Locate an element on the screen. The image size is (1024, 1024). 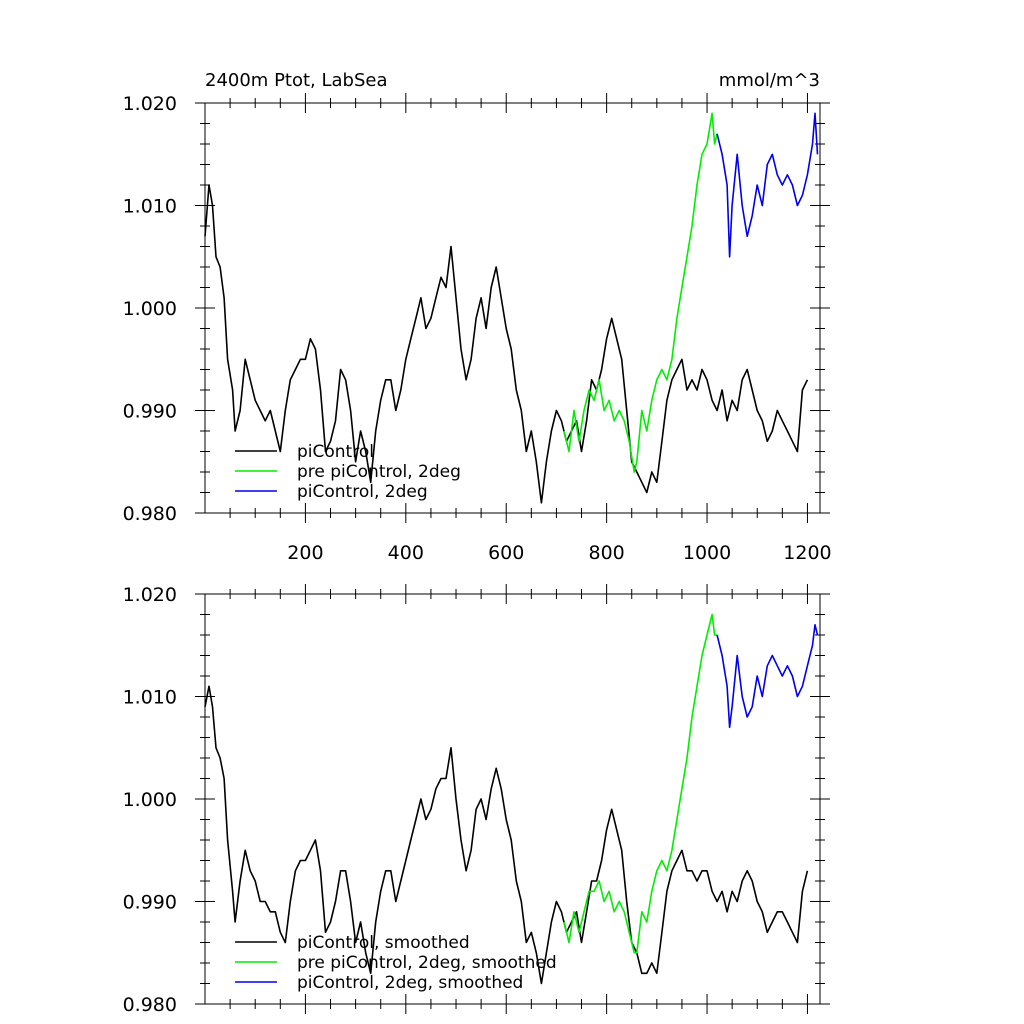
x-tick-label: 1000 is located at coordinates (707, 553).